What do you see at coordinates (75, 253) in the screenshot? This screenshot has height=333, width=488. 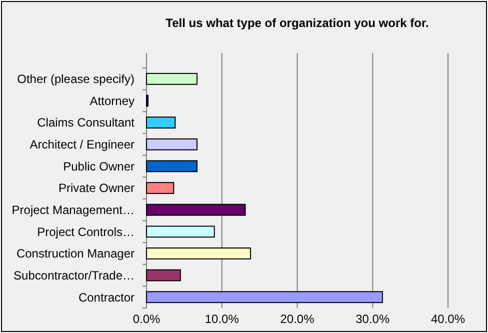 I see `y-tick-label: Construction Manager` at bounding box center [75, 253].